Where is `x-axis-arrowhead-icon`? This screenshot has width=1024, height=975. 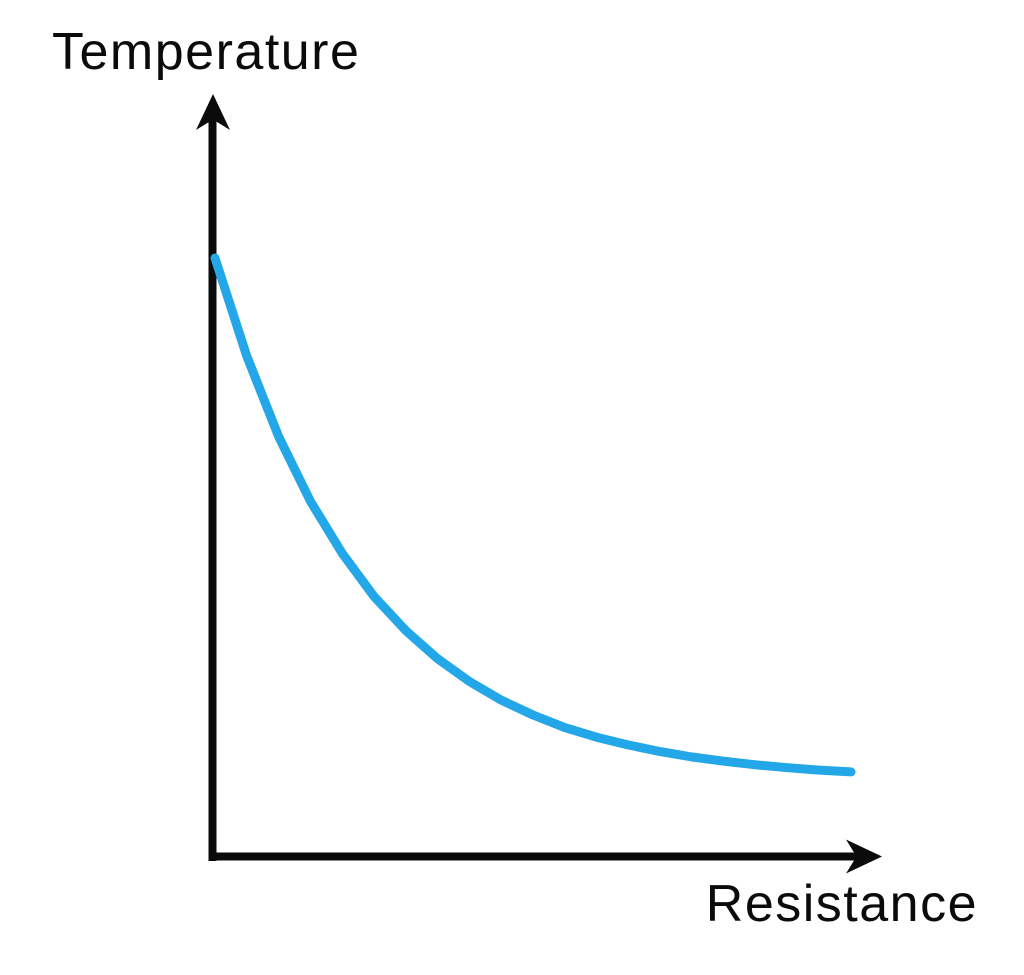 x-axis-arrowhead-icon is located at coordinates (864, 856).